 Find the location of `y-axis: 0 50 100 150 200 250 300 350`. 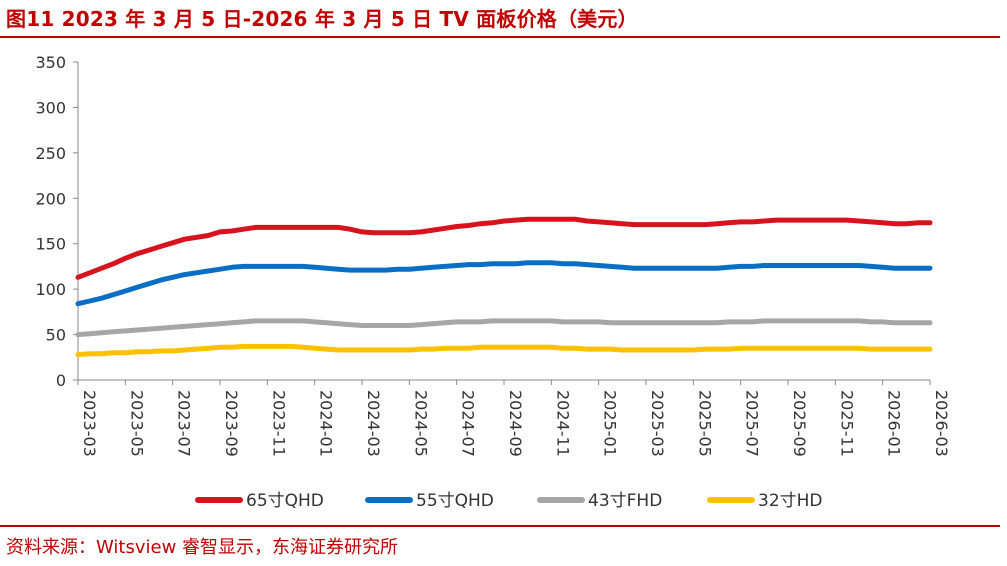

y-axis: 0 50 100 150 200 250 300 350 is located at coordinates (57, 221).